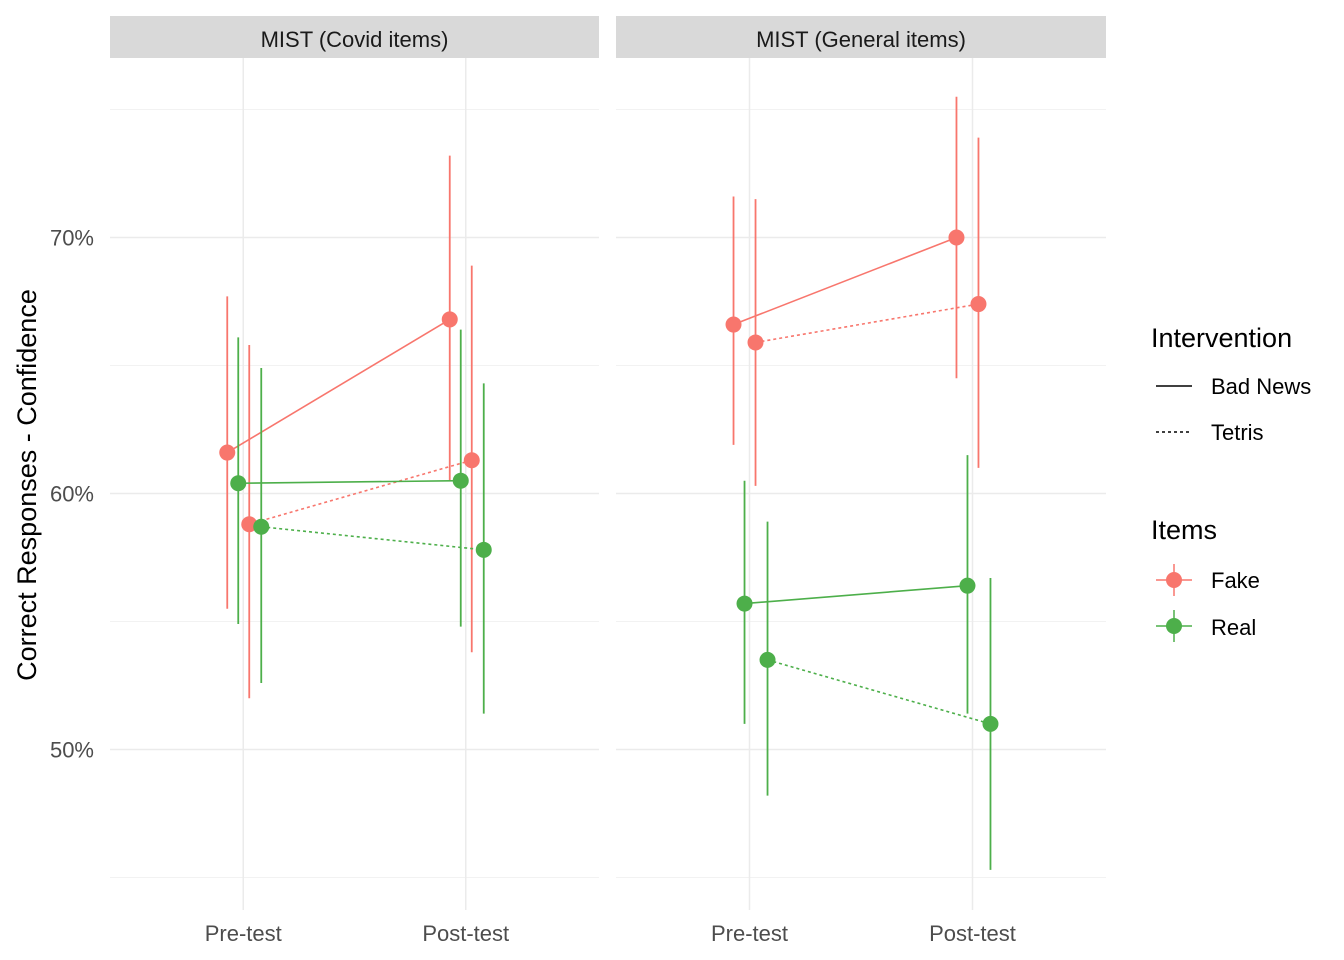  Describe the element at coordinates (27, 485) in the screenshot. I see `y-axis-title: Correct Responses - Confidence` at that location.